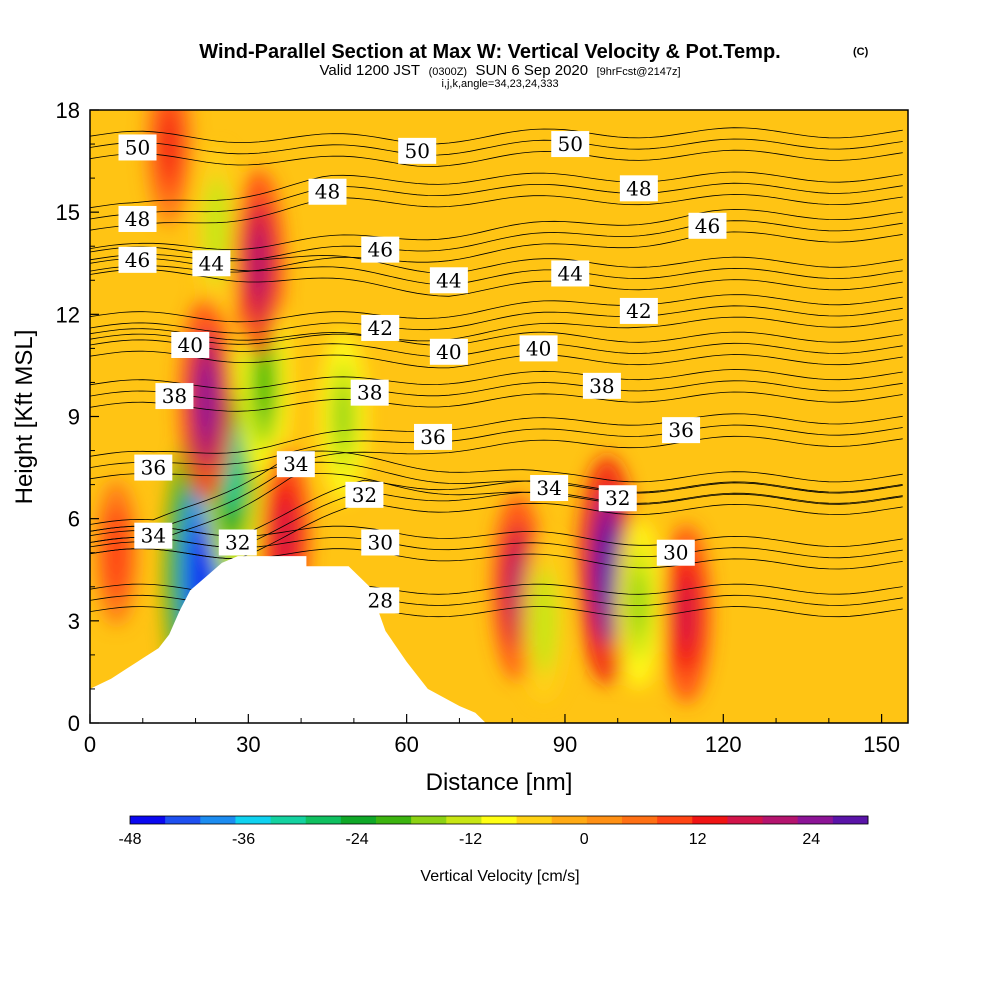 This screenshot has width=1000, height=1000. I want to click on colorbar-tick-label: 24, so click(811, 839).